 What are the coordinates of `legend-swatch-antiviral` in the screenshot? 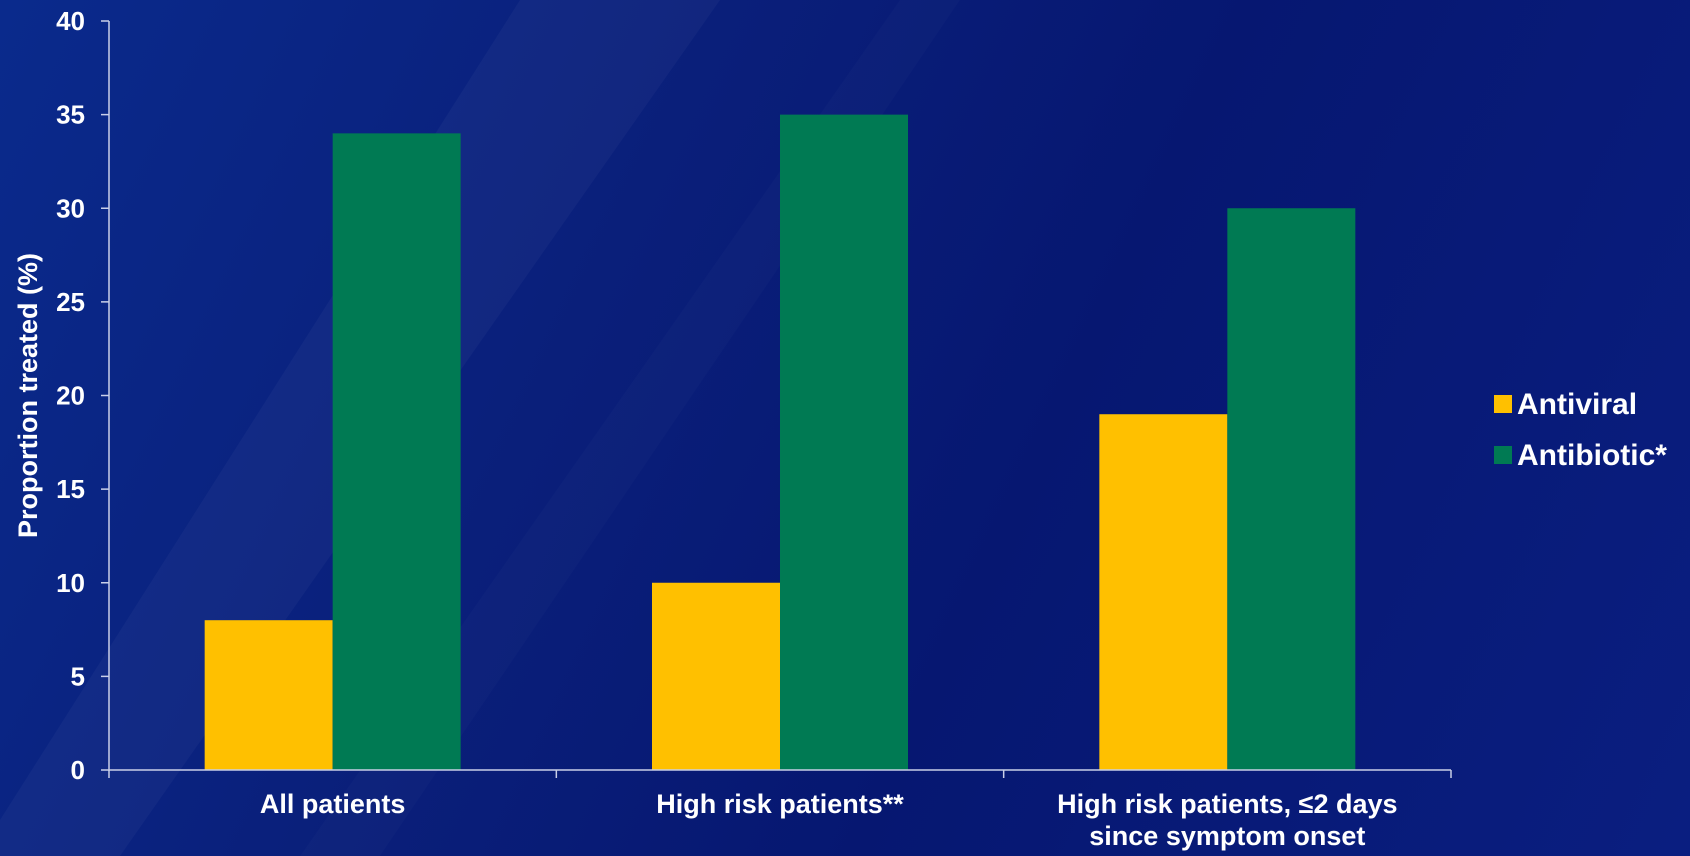 It's located at (1503, 404).